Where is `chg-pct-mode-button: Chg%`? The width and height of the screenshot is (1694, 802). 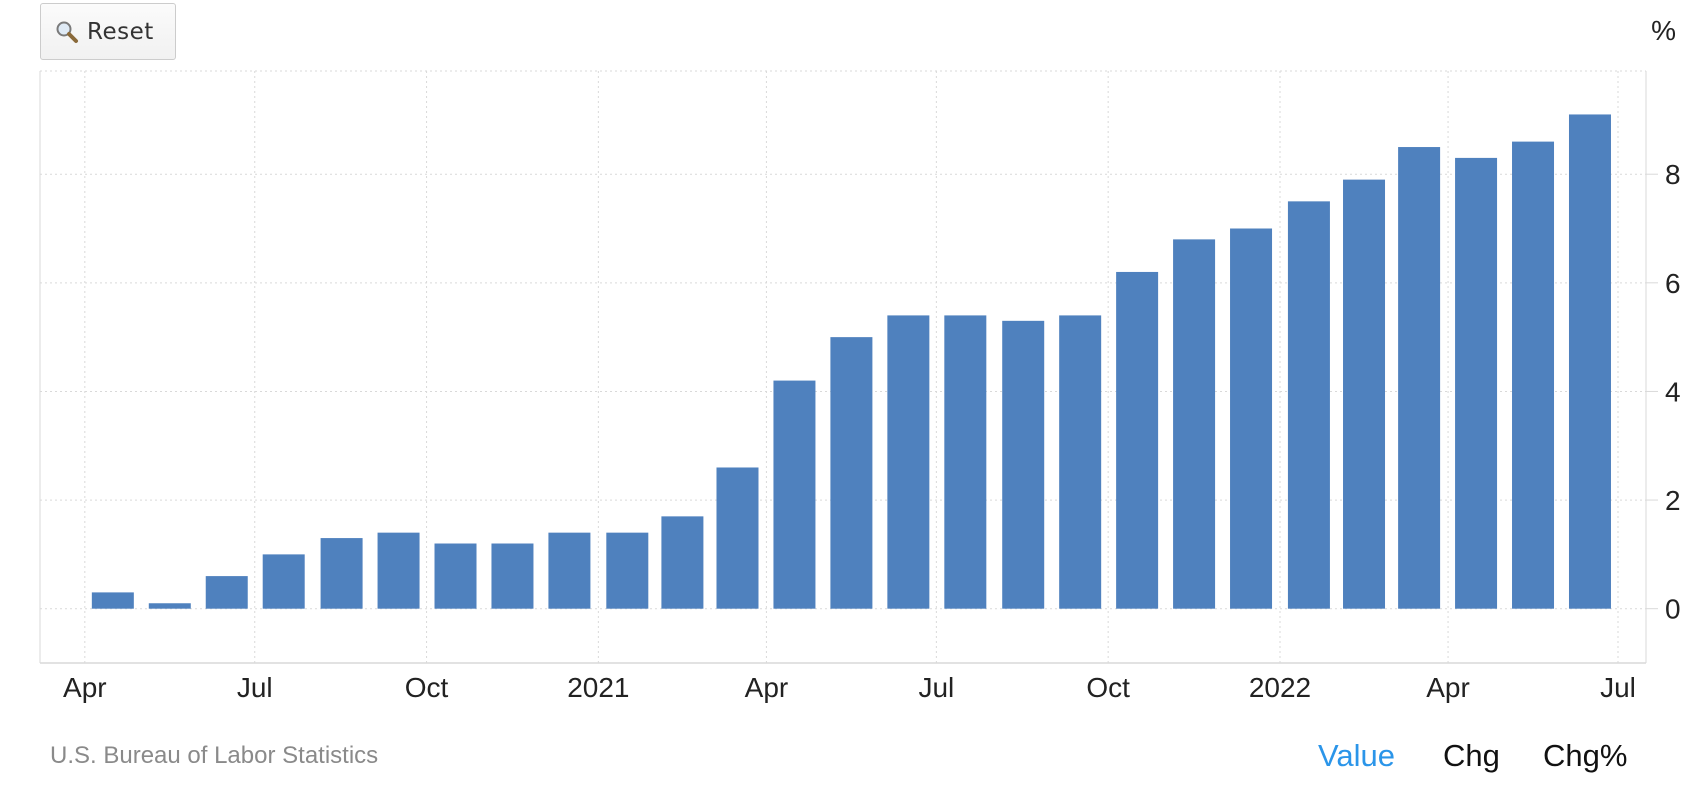 chg-pct-mode-button: Chg% is located at coordinates (1585, 755).